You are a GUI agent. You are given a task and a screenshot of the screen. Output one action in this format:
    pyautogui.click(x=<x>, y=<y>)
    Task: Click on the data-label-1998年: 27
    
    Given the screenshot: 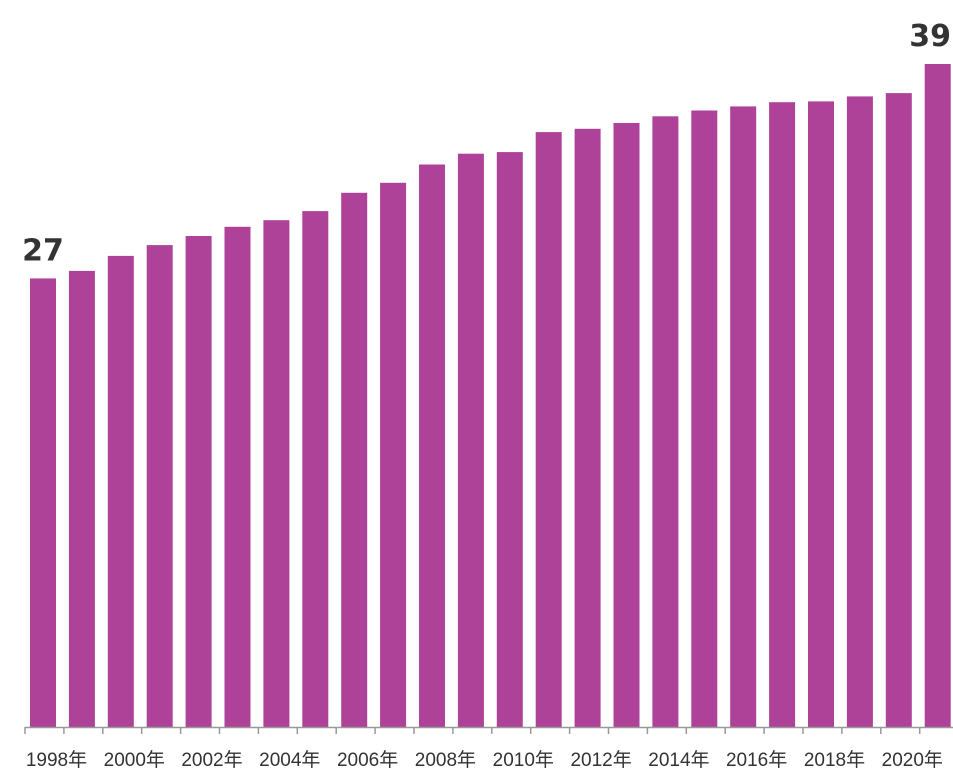 What is the action you would take?
    pyautogui.click(x=43, y=250)
    